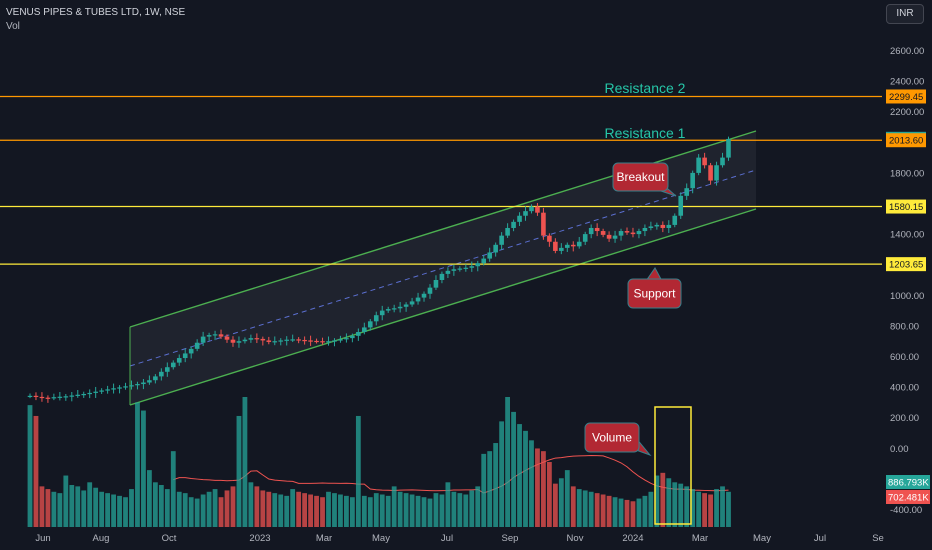  What do you see at coordinates (905, 14) in the screenshot?
I see `currency-button: INR` at bounding box center [905, 14].